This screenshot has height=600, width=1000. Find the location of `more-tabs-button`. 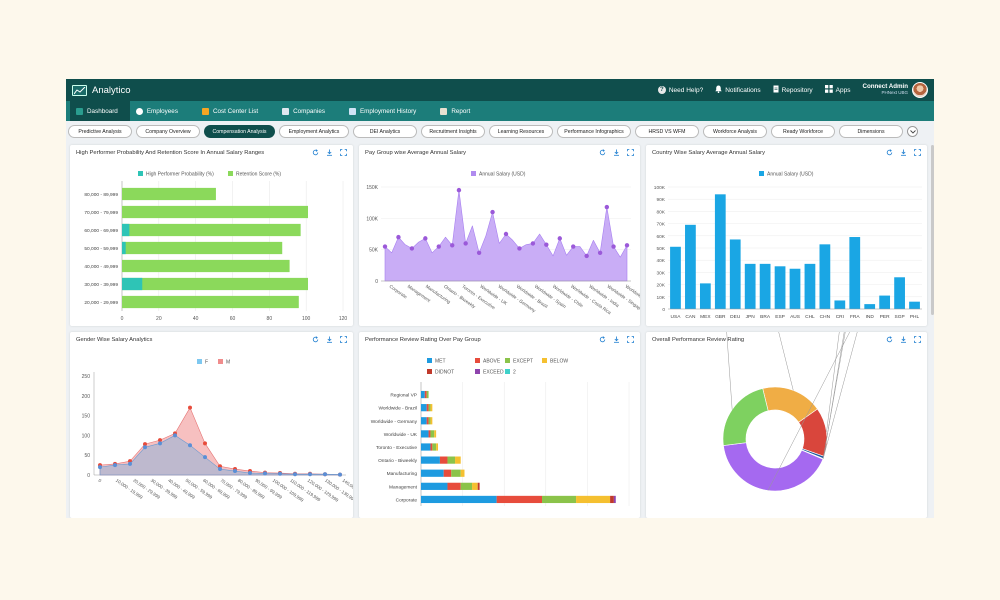

more-tabs-button is located at coordinates (912, 131).